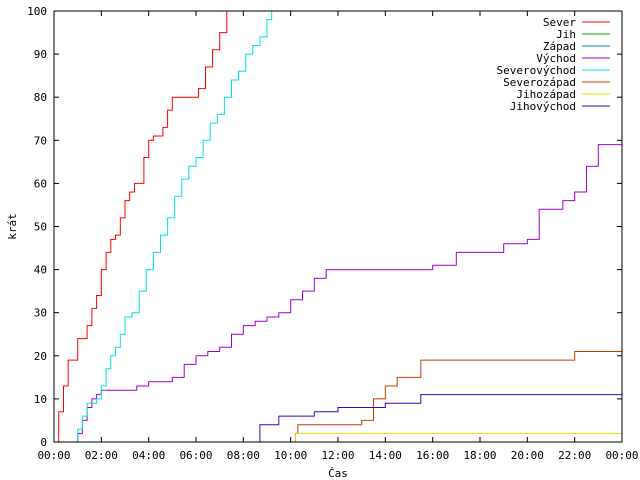 Image resolution: width=640 pixels, height=480 pixels. I want to click on y-tick-label: 30, so click(40, 313).